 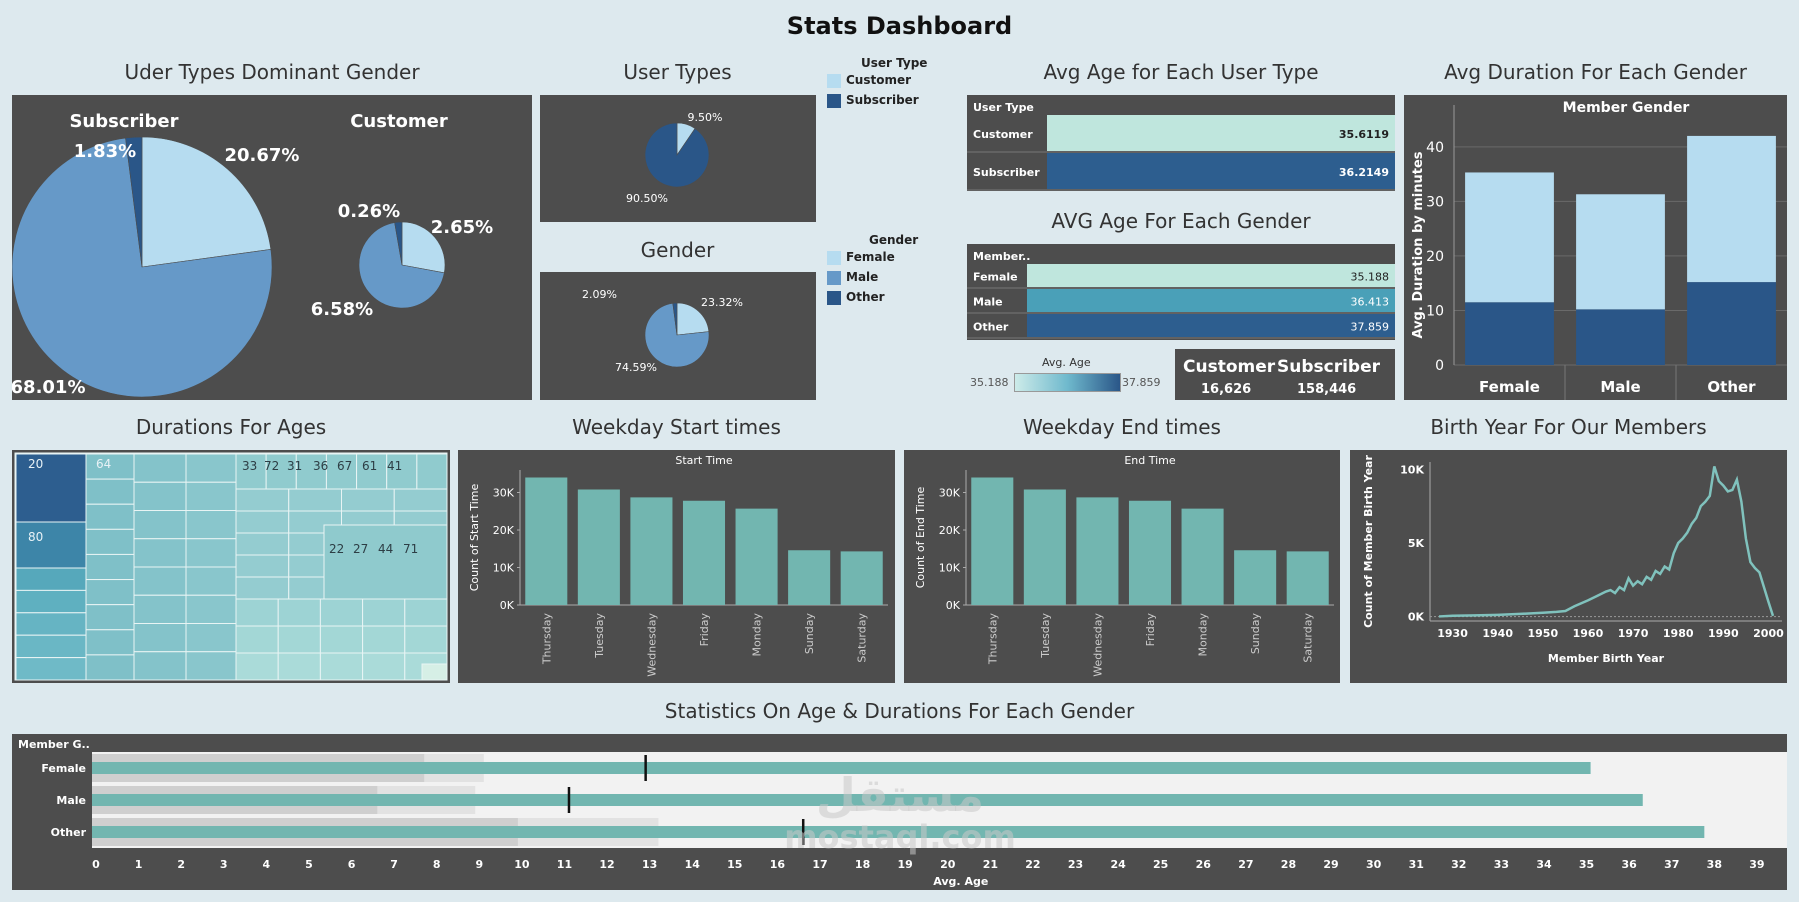 What do you see at coordinates (992, 639) in the screenshot?
I see `weekday-end-xtick-thursday: Thursday` at bounding box center [992, 639].